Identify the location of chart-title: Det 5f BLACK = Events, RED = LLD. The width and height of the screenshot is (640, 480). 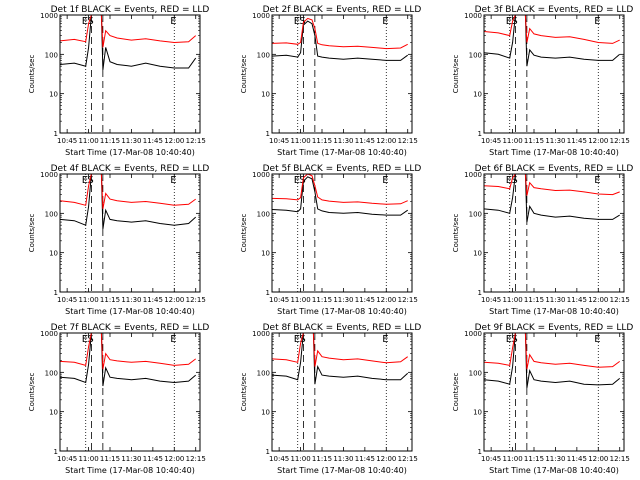
(342, 169).